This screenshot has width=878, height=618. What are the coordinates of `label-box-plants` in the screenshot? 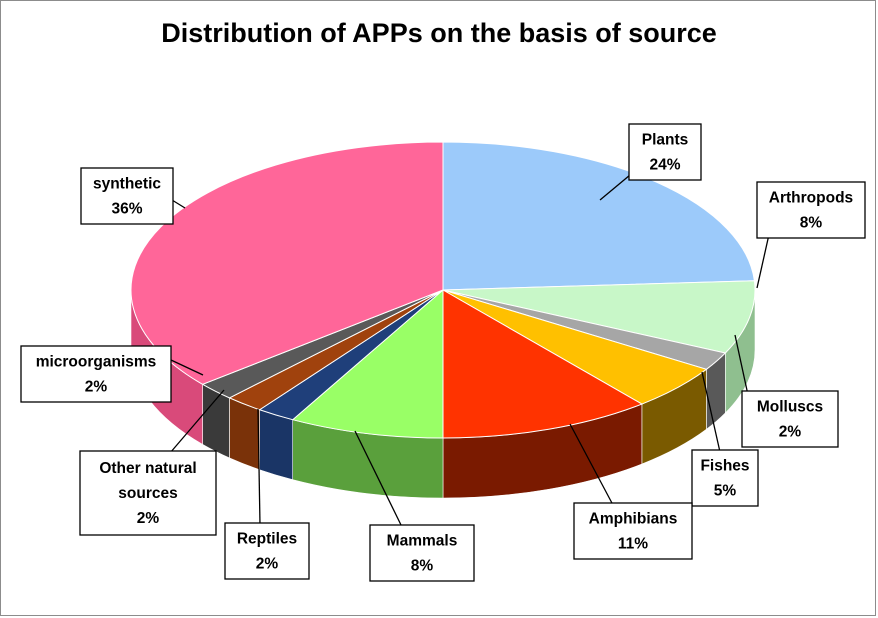 It's located at (665, 152).